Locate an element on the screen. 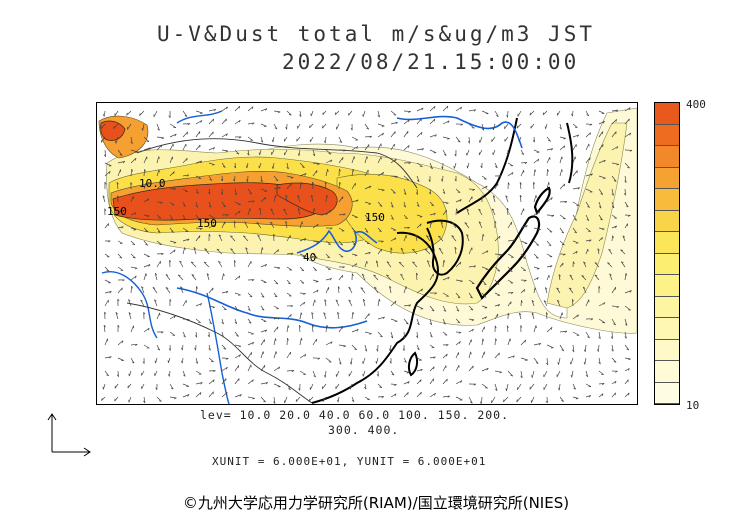 Image resolution: width=752 pixels, height=532 pixels. coastline-sakhalin is located at coordinates (570, 153).